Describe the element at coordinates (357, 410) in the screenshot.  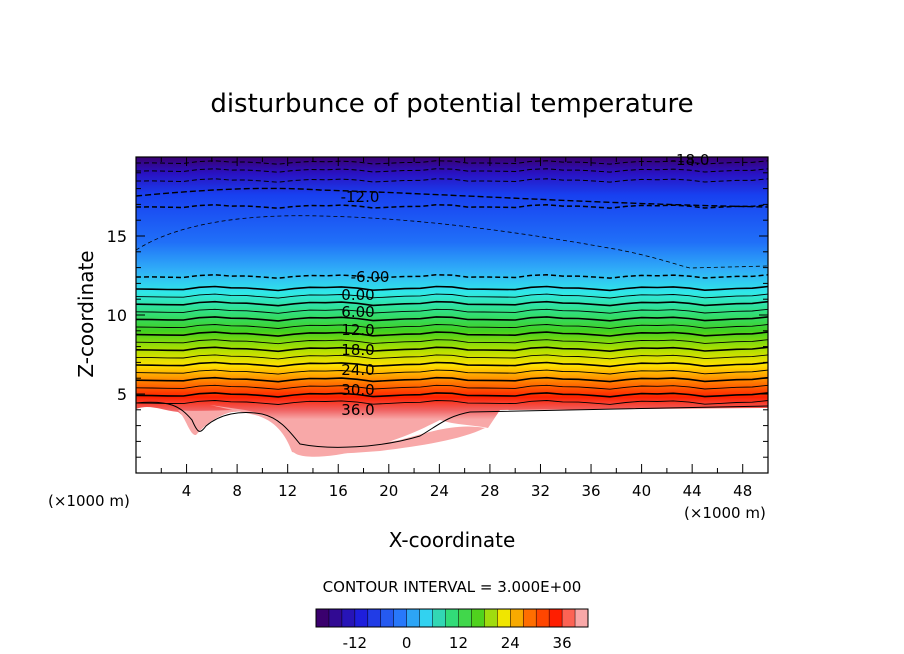
I see `contour-label: 36.0` at that location.